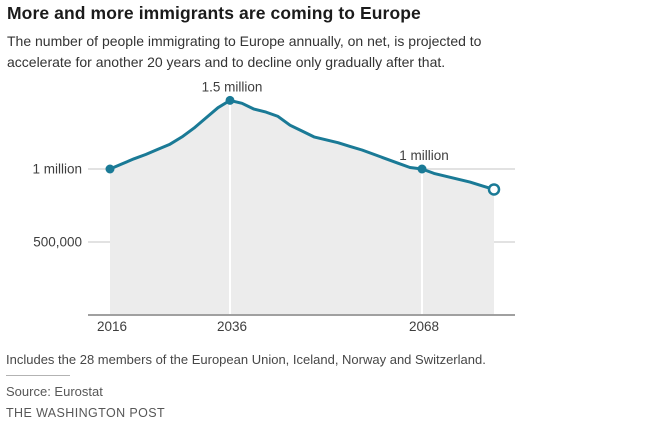 The height and width of the screenshot is (429, 670). What do you see at coordinates (85, 413) in the screenshot?
I see `publication-credit: THE WASHINGTON POST` at bounding box center [85, 413].